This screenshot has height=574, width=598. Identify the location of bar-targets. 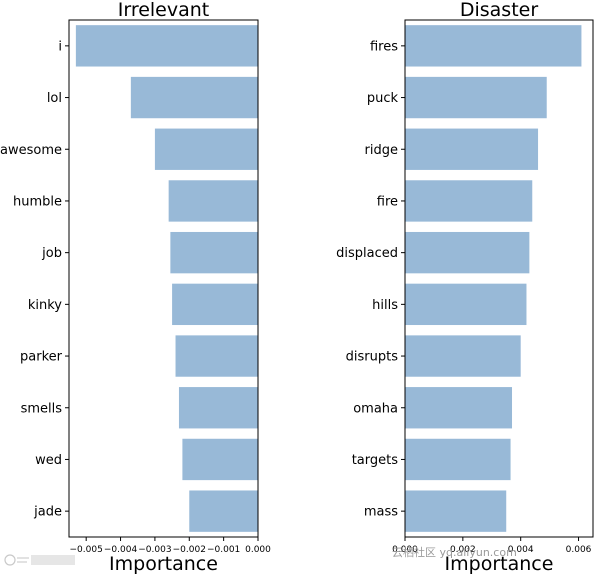
(458, 459).